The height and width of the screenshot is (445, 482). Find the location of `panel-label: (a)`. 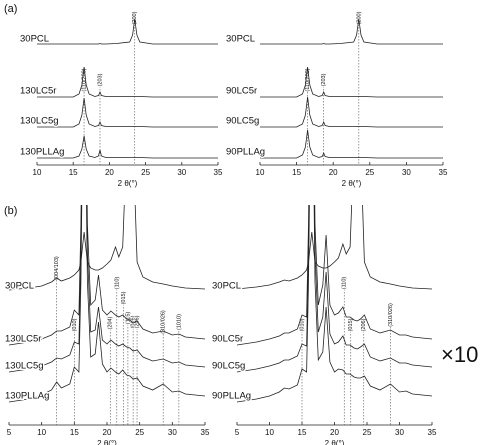

panel-label: (a) is located at coordinates (10, 9).